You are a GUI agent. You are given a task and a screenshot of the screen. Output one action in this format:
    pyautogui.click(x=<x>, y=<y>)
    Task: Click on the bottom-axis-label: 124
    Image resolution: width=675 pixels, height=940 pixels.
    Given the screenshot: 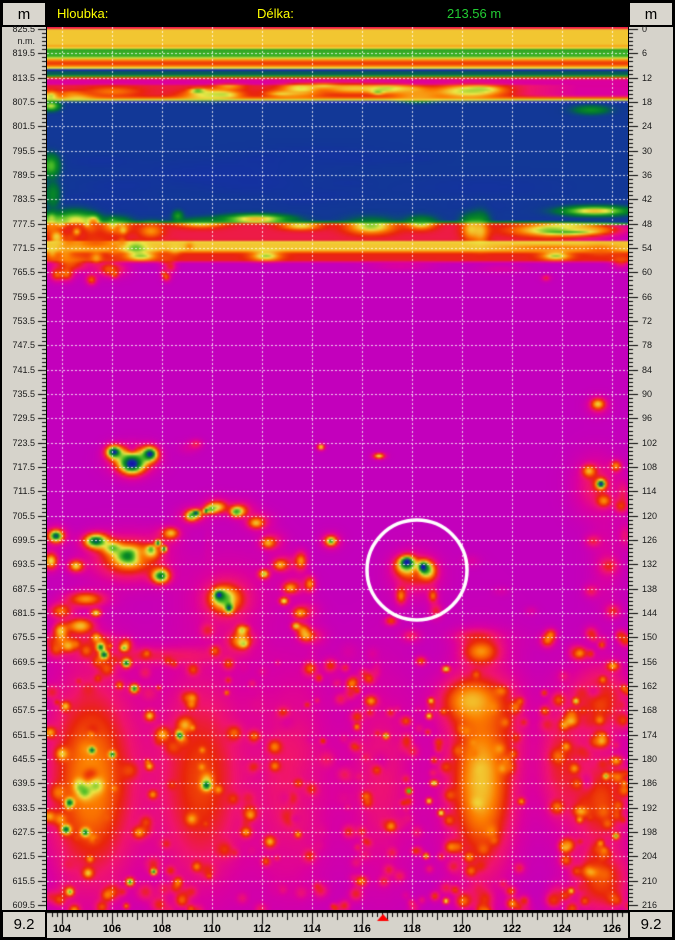 What is the action you would take?
    pyautogui.click(x=562, y=929)
    